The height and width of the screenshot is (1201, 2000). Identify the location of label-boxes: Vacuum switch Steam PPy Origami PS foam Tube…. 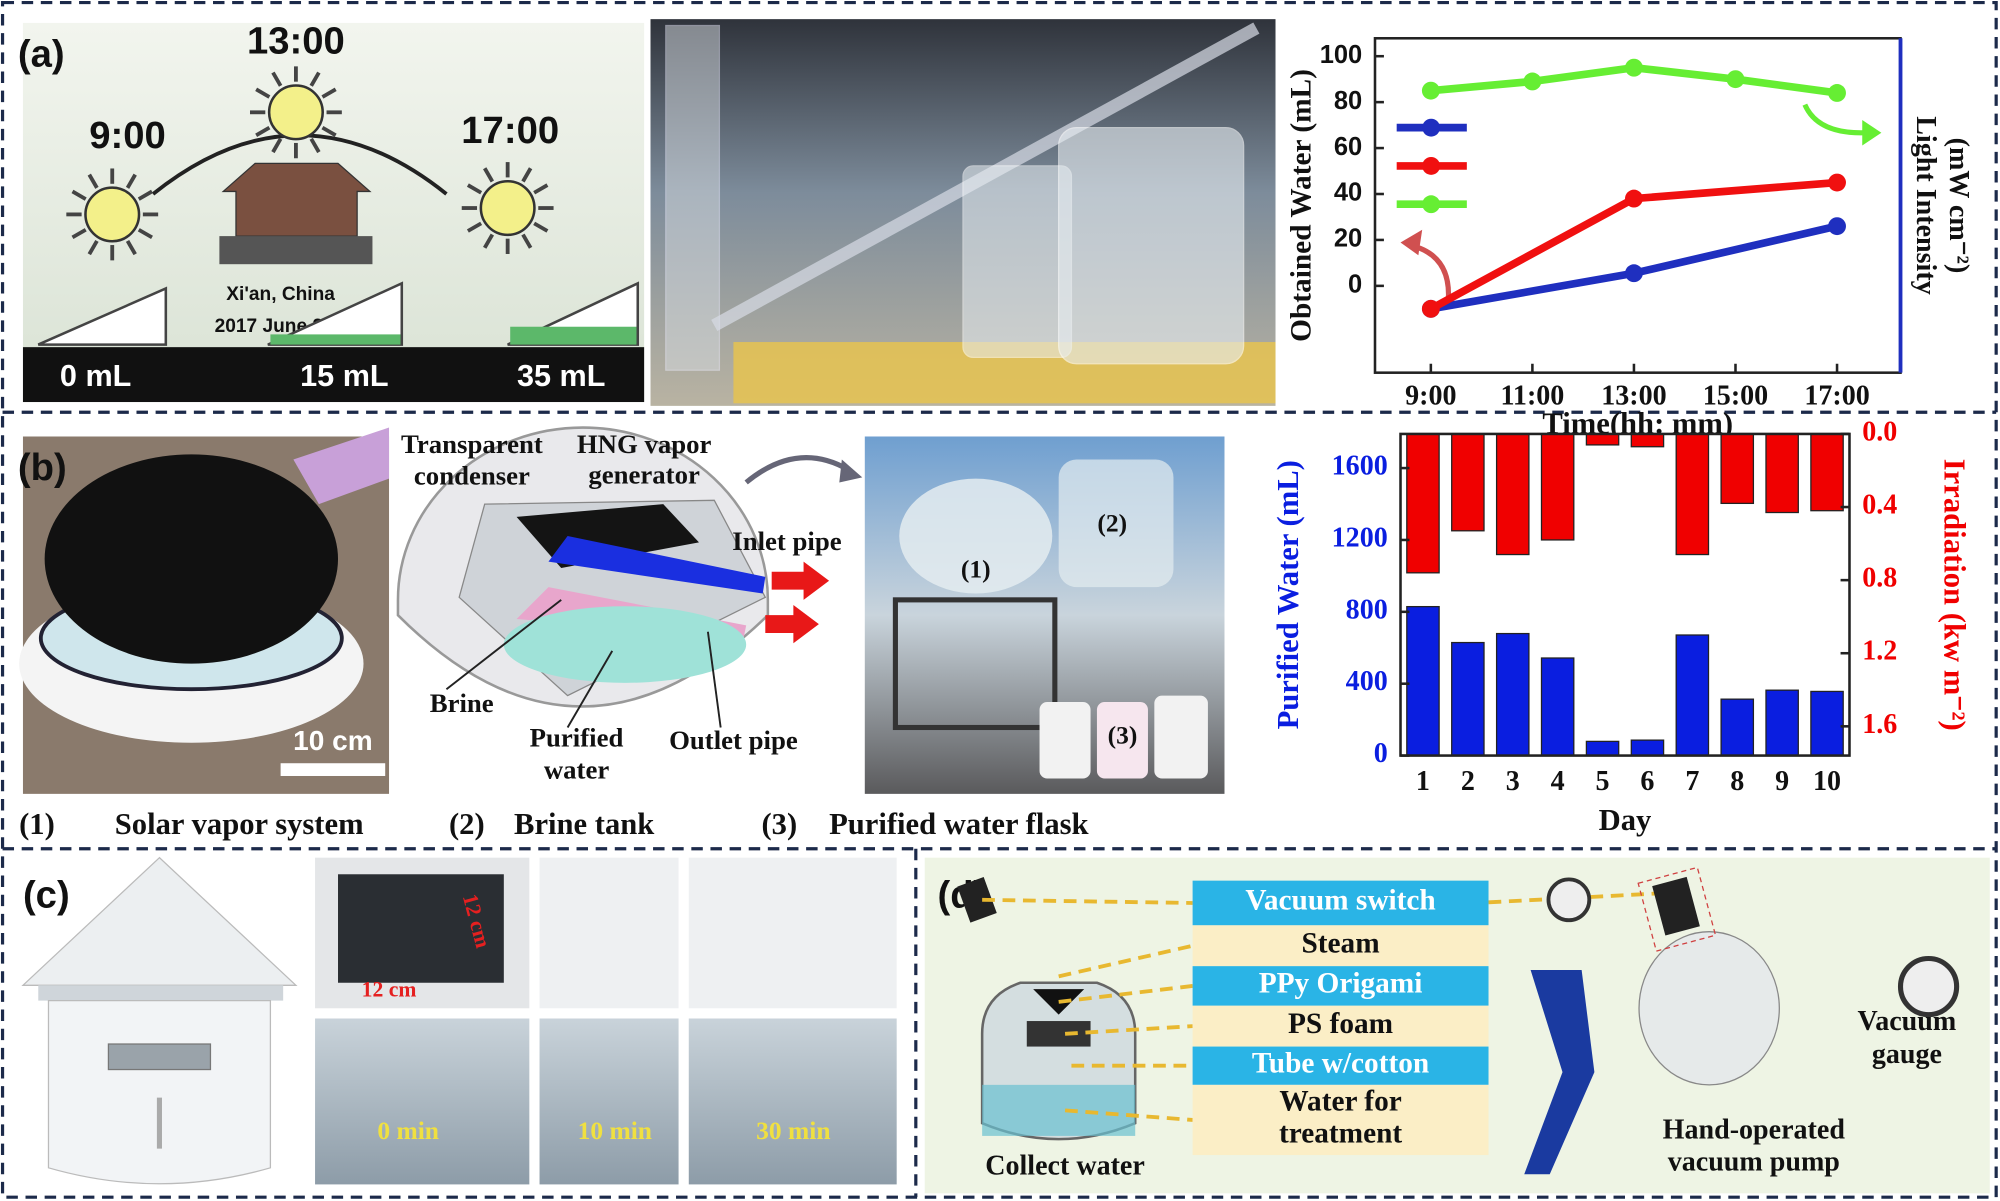
(1340, 1018).